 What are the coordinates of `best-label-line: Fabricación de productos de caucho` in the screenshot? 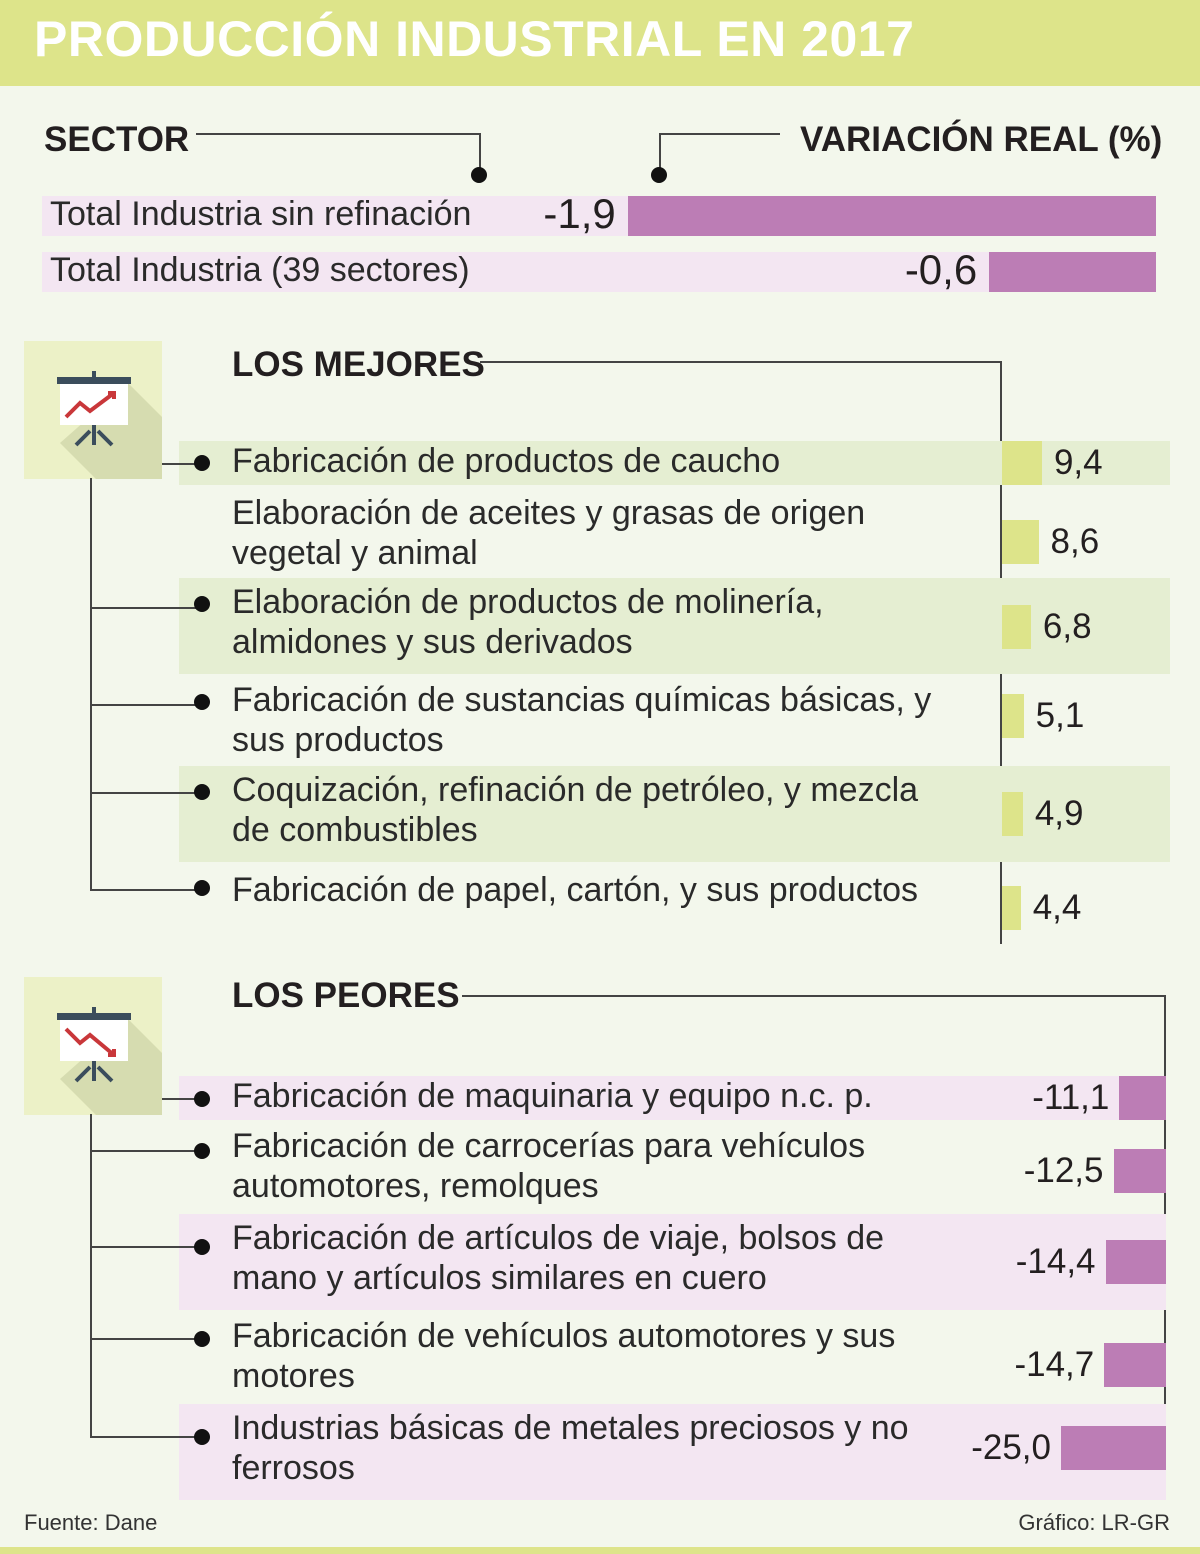 It's located at (506, 461).